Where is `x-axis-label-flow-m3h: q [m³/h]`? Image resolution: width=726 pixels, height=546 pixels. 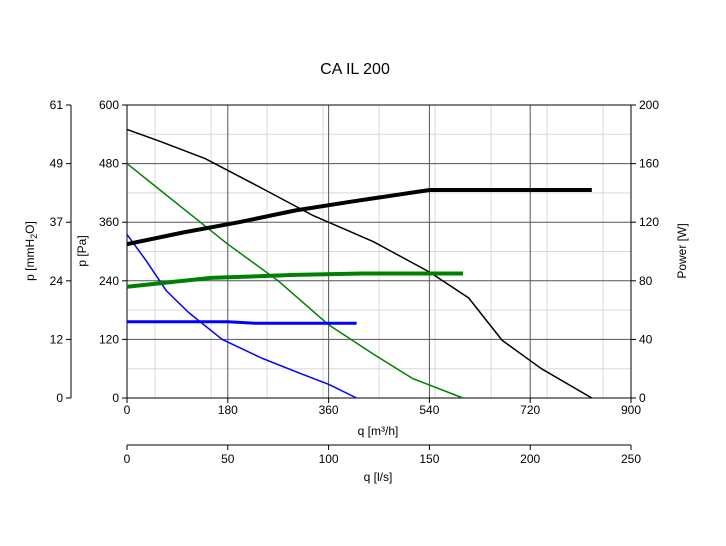
x-axis-label-flow-m3h: q [m³/h] is located at coordinates (378, 431).